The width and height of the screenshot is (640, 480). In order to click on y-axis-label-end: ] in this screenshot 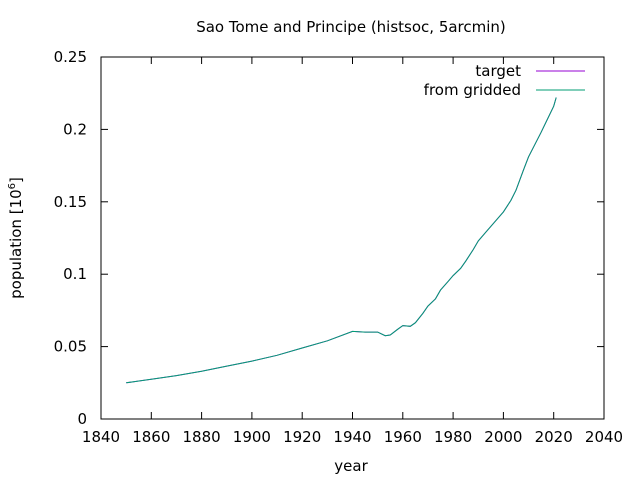, I will do `click(16, 180)`.